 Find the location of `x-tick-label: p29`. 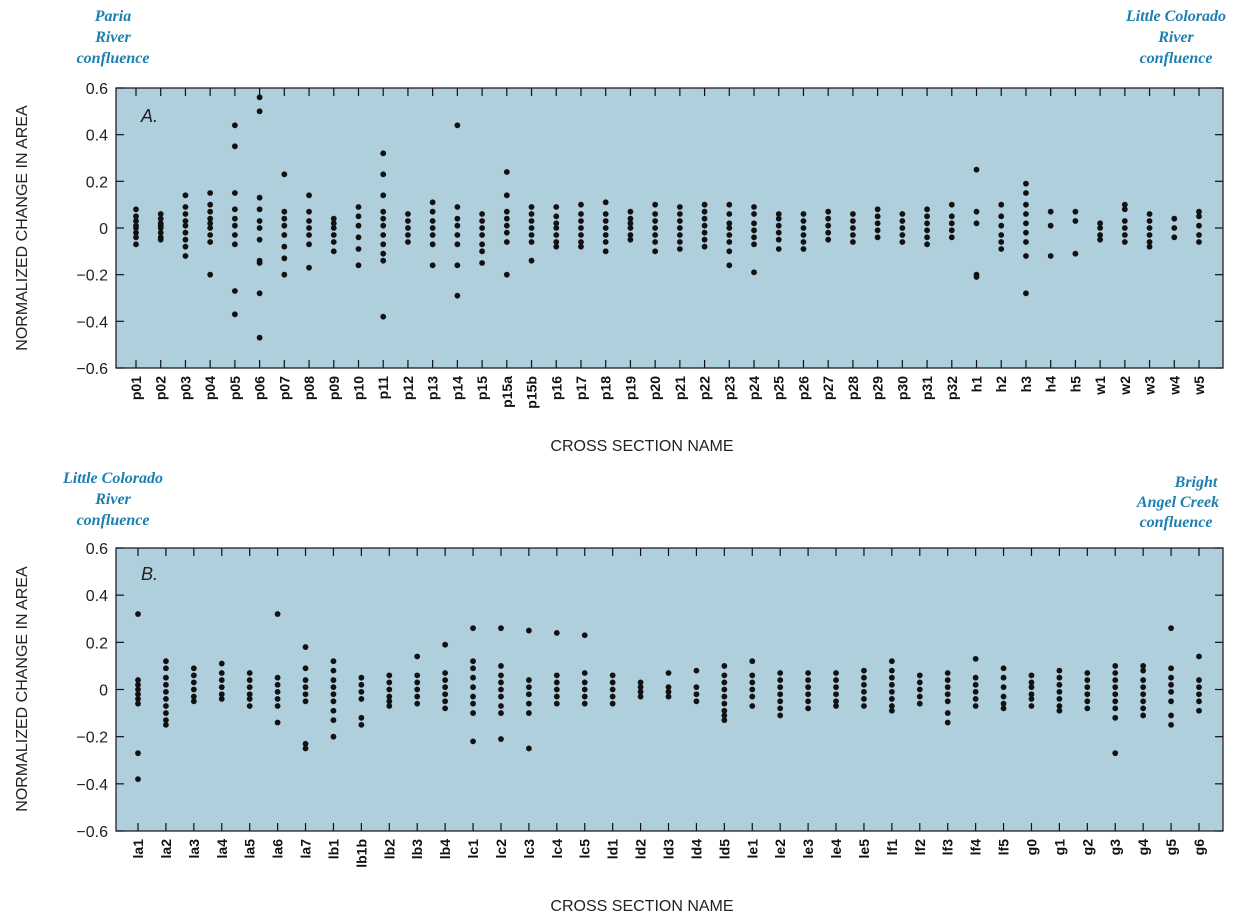

x-tick-label: p29 is located at coordinates (878, 388).